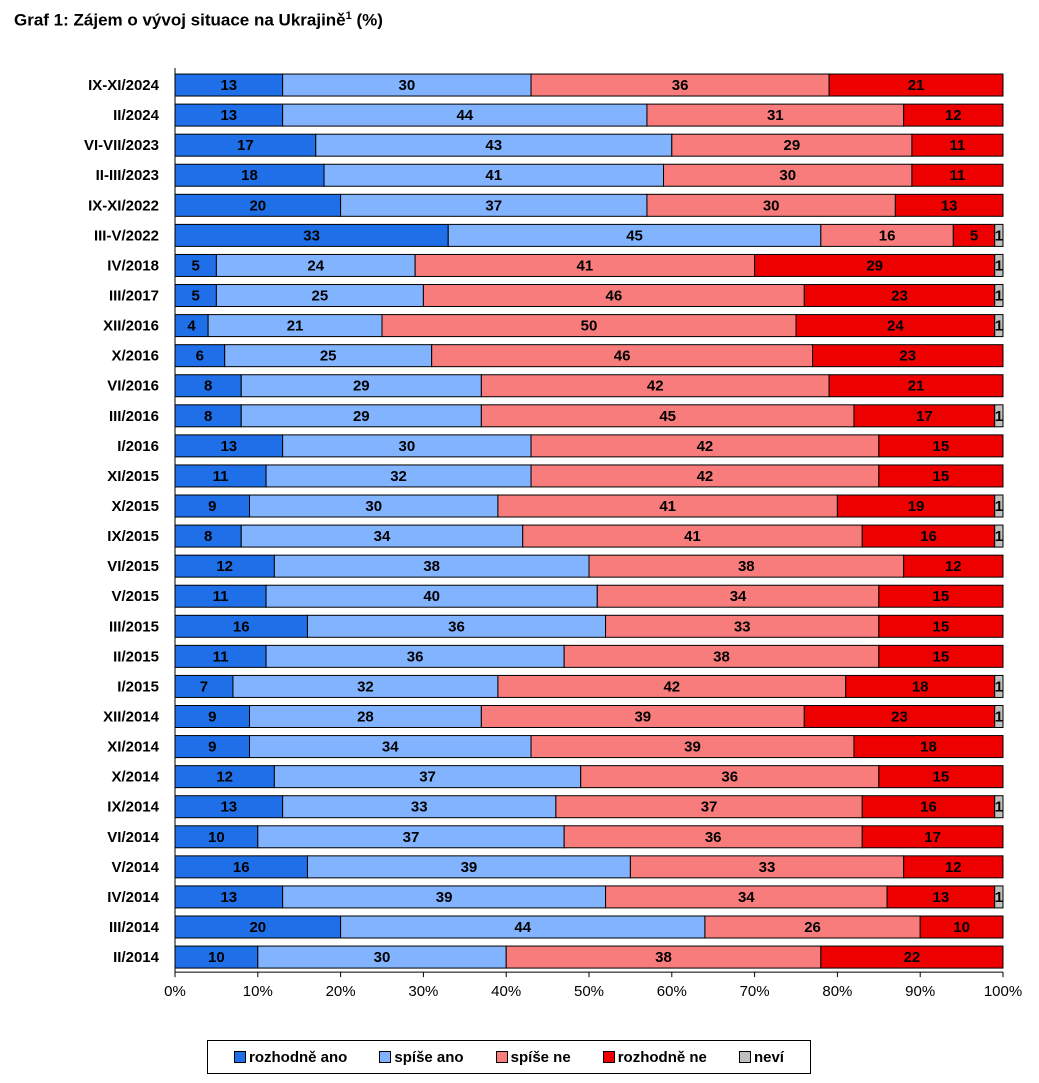 The width and height of the screenshot is (1039, 1083). Describe the element at coordinates (121, 145) in the screenshot. I see `category-label: VI-VII/2023` at that location.